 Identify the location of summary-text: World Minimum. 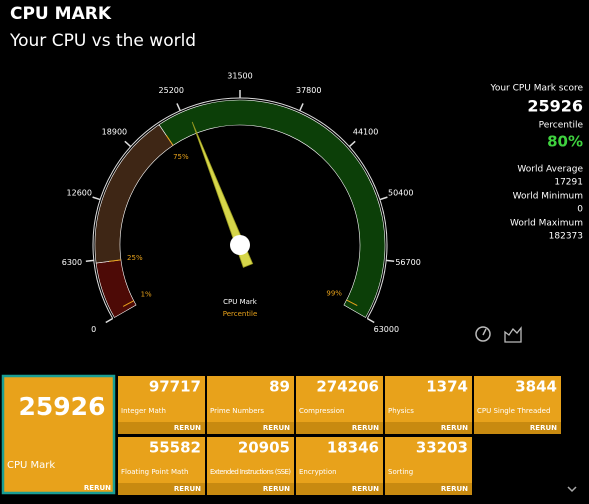
(548, 197).